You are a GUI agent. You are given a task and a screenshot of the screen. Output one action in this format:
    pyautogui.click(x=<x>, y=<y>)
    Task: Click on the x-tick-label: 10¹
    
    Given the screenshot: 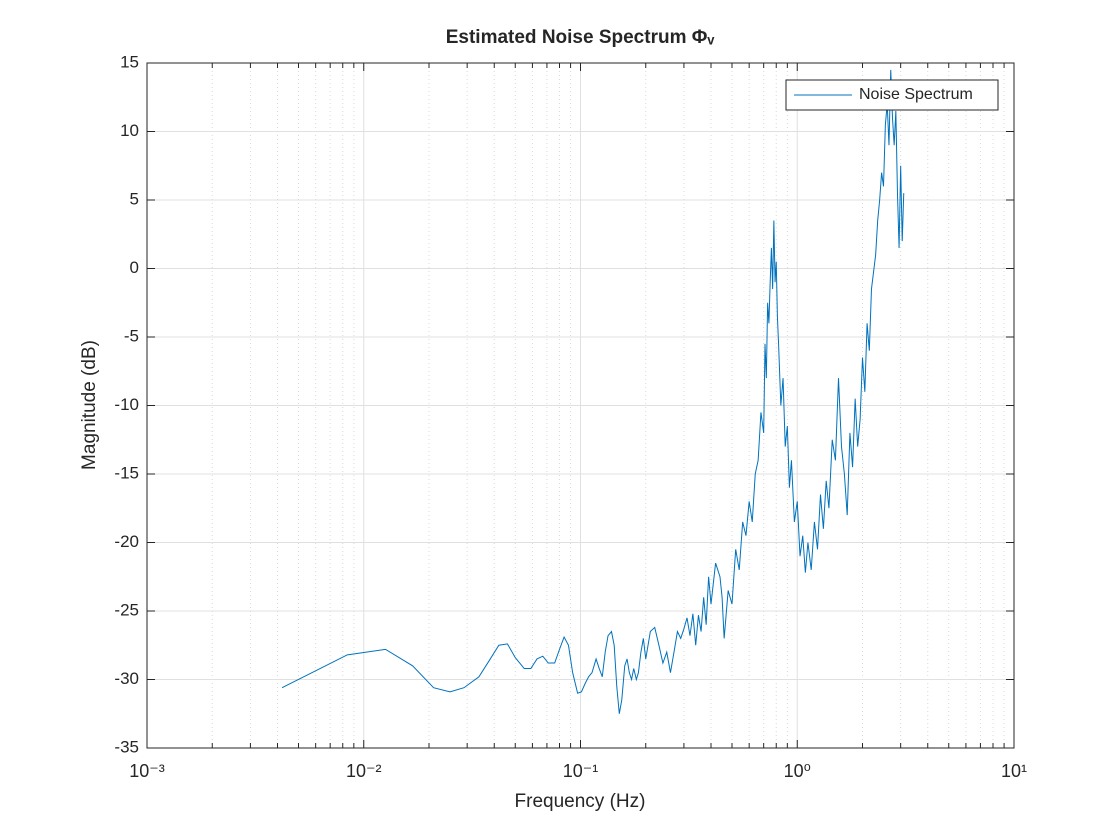 What is the action you would take?
    pyautogui.click(x=1014, y=771)
    